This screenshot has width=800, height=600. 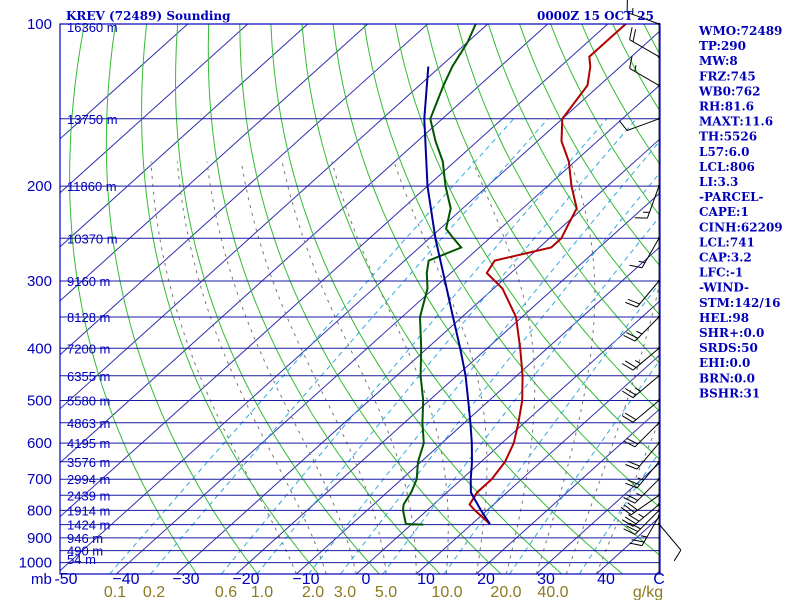 I want to click on temp-tick-label: −40, so click(x=125, y=579).